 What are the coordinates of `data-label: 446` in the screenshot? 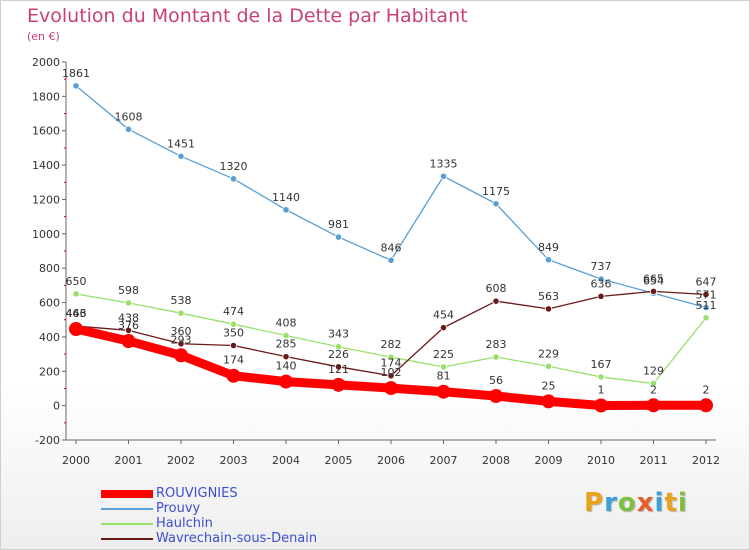 It's located at (76, 313).